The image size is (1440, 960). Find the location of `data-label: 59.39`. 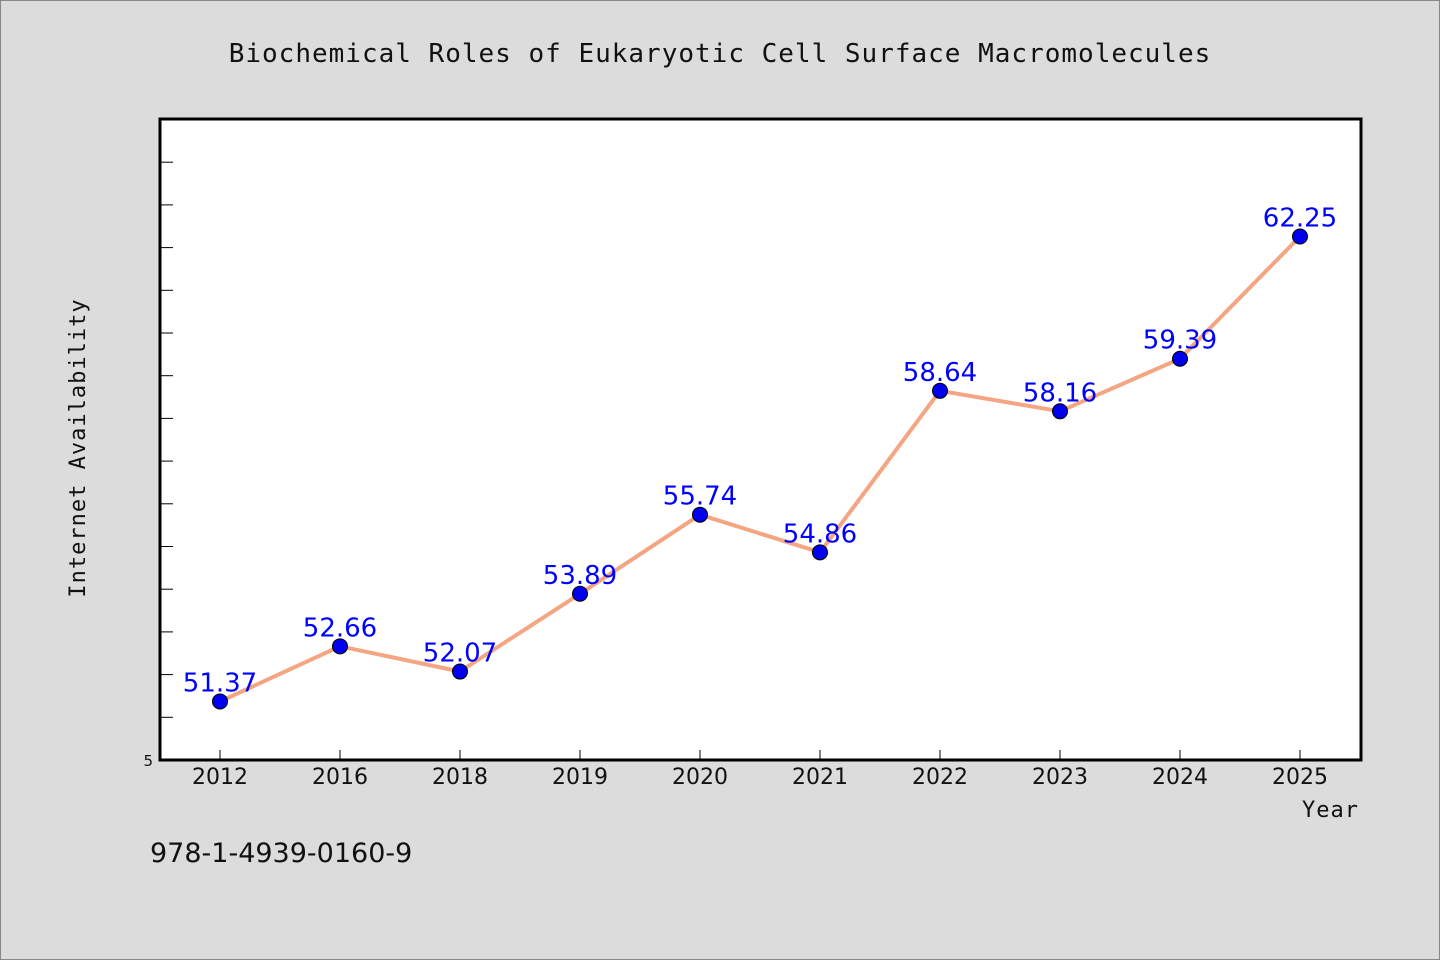

data-label: 59.39 is located at coordinates (1180, 341).